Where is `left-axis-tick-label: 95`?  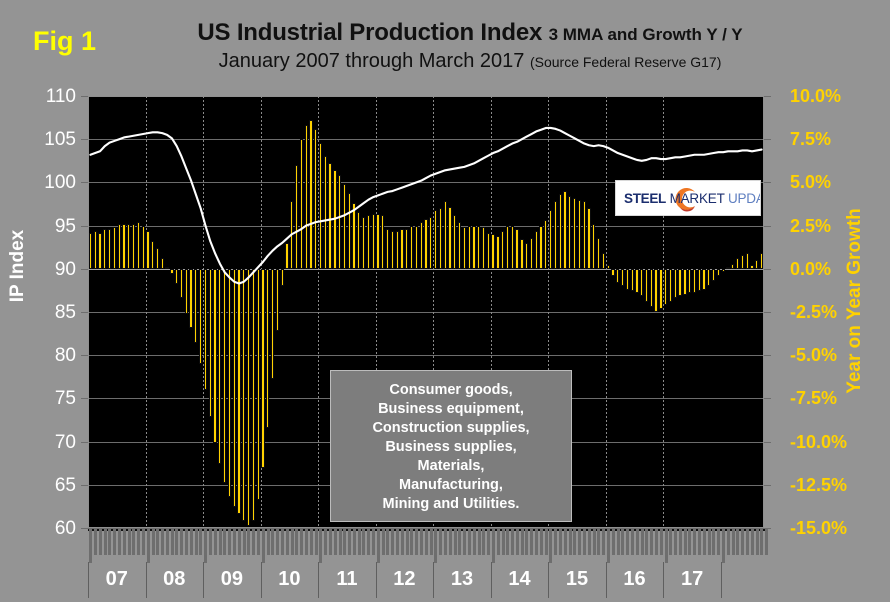 left-axis-tick-label: 95 is located at coordinates (65, 226).